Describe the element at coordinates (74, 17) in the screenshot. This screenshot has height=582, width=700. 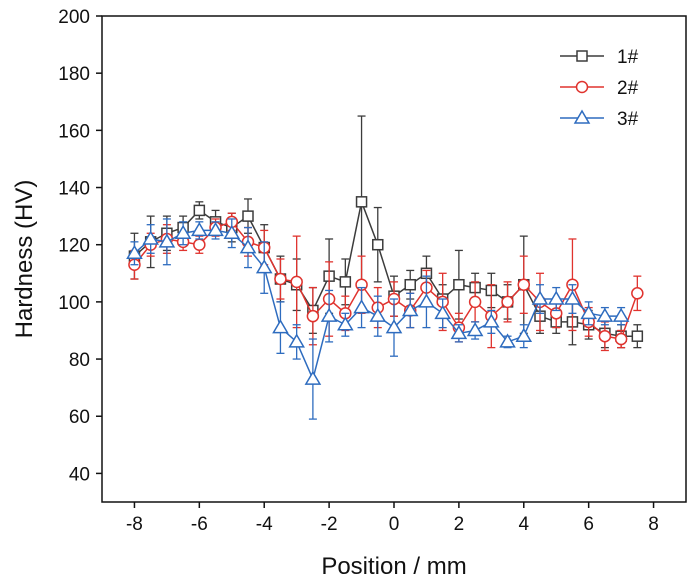
I see `y-tick-label: 200` at that location.